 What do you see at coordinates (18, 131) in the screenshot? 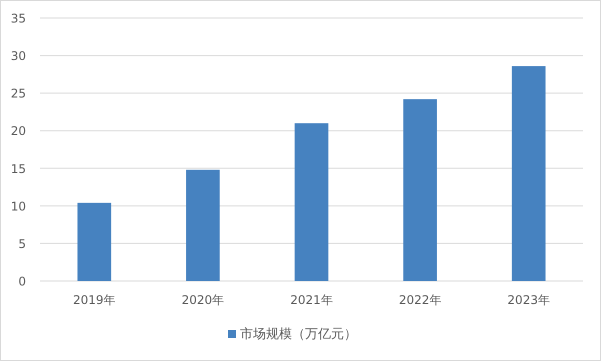
I see `y-tick-label: 20` at bounding box center [18, 131].